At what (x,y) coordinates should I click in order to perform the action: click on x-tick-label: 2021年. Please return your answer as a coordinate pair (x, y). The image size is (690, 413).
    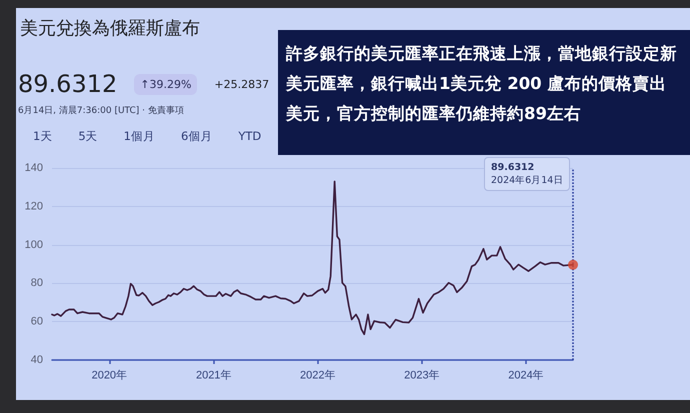
    Looking at the image, I should click on (214, 376).